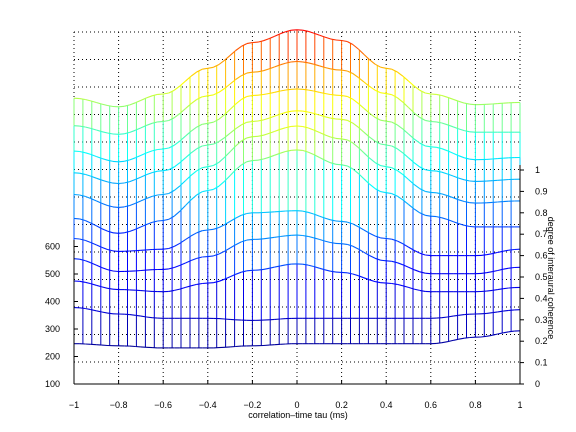 This screenshot has width=576, height=432. Describe the element at coordinates (537, 170) in the screenshot. I see `z-tick-label: 1` at that location.